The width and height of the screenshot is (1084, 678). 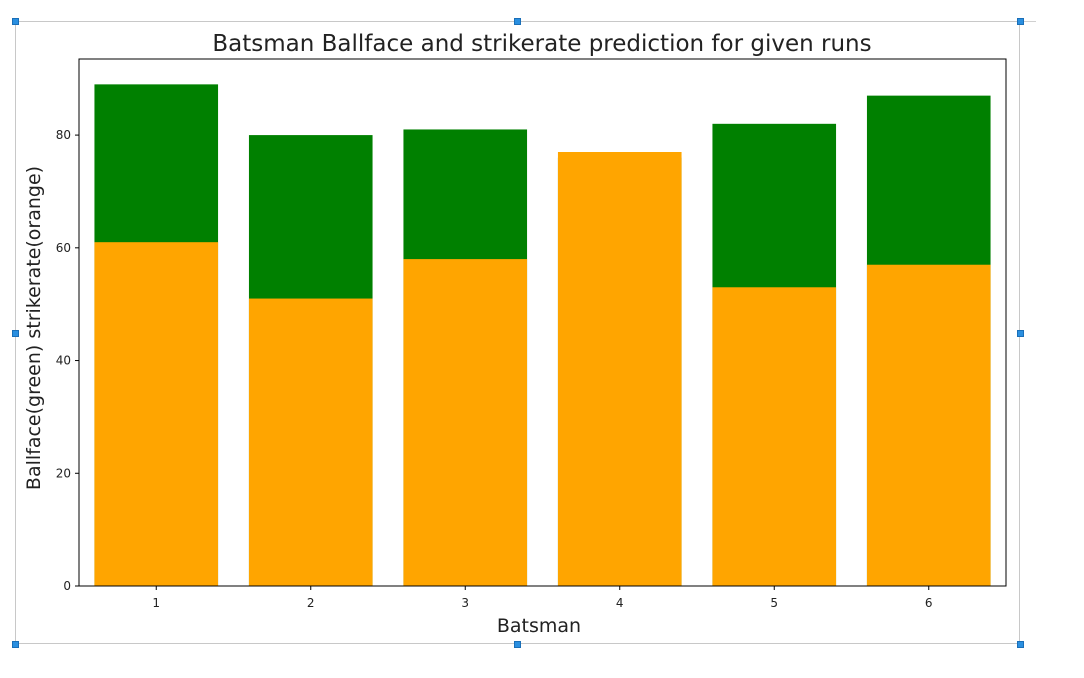 What do you see at coordinates (1020, 333) in the screenshot?
I see `resize-handle-right` at bounding box center [1020, 333].